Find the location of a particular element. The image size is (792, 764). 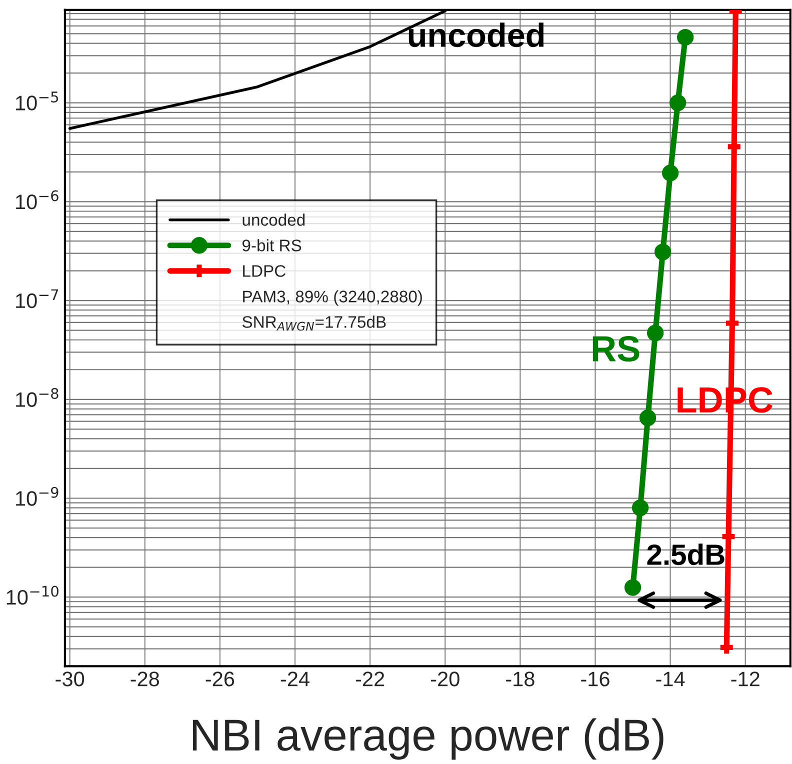

x-tick-label: -20 is located at coordinates (445, 679).